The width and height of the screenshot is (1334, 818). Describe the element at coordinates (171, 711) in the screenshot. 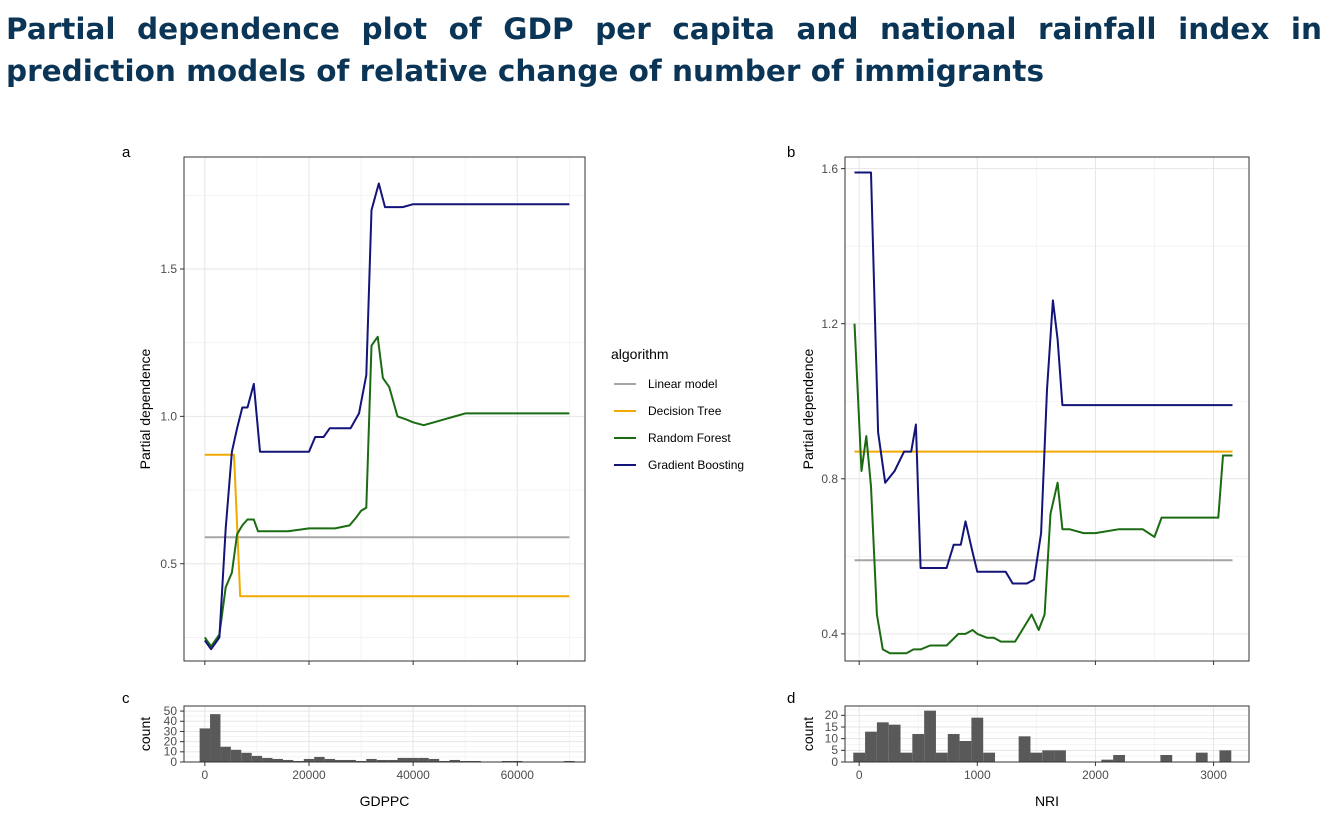

I see `y-tick-label: 50` at that location.